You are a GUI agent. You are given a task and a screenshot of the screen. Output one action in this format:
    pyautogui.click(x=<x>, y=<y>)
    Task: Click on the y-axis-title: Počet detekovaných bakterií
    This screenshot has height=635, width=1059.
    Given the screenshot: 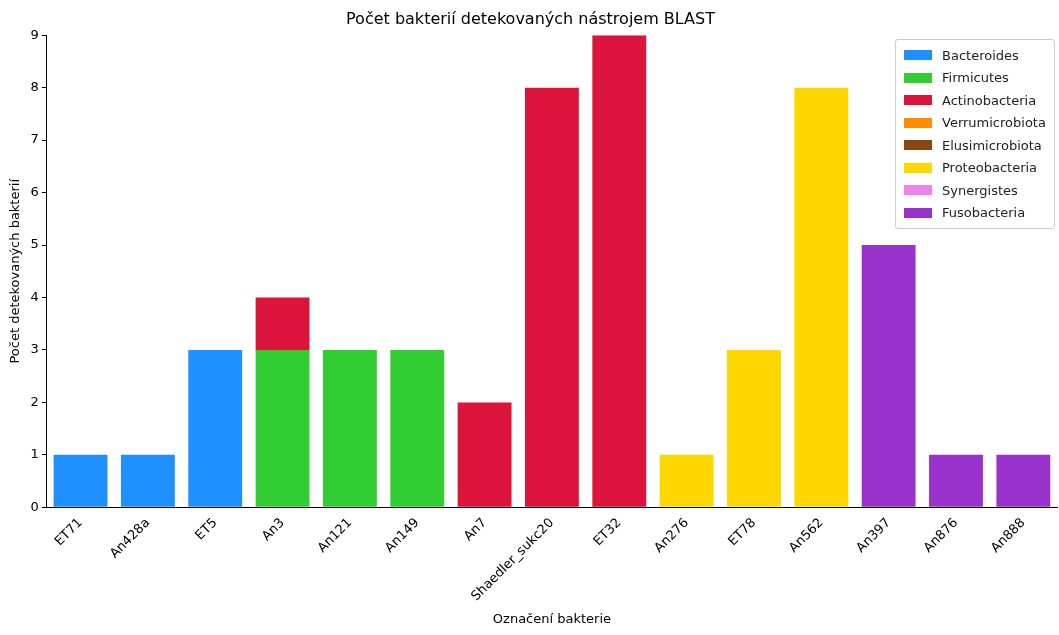 What is the action you would take?
    pyautogui.click(x=15, y=271)
    